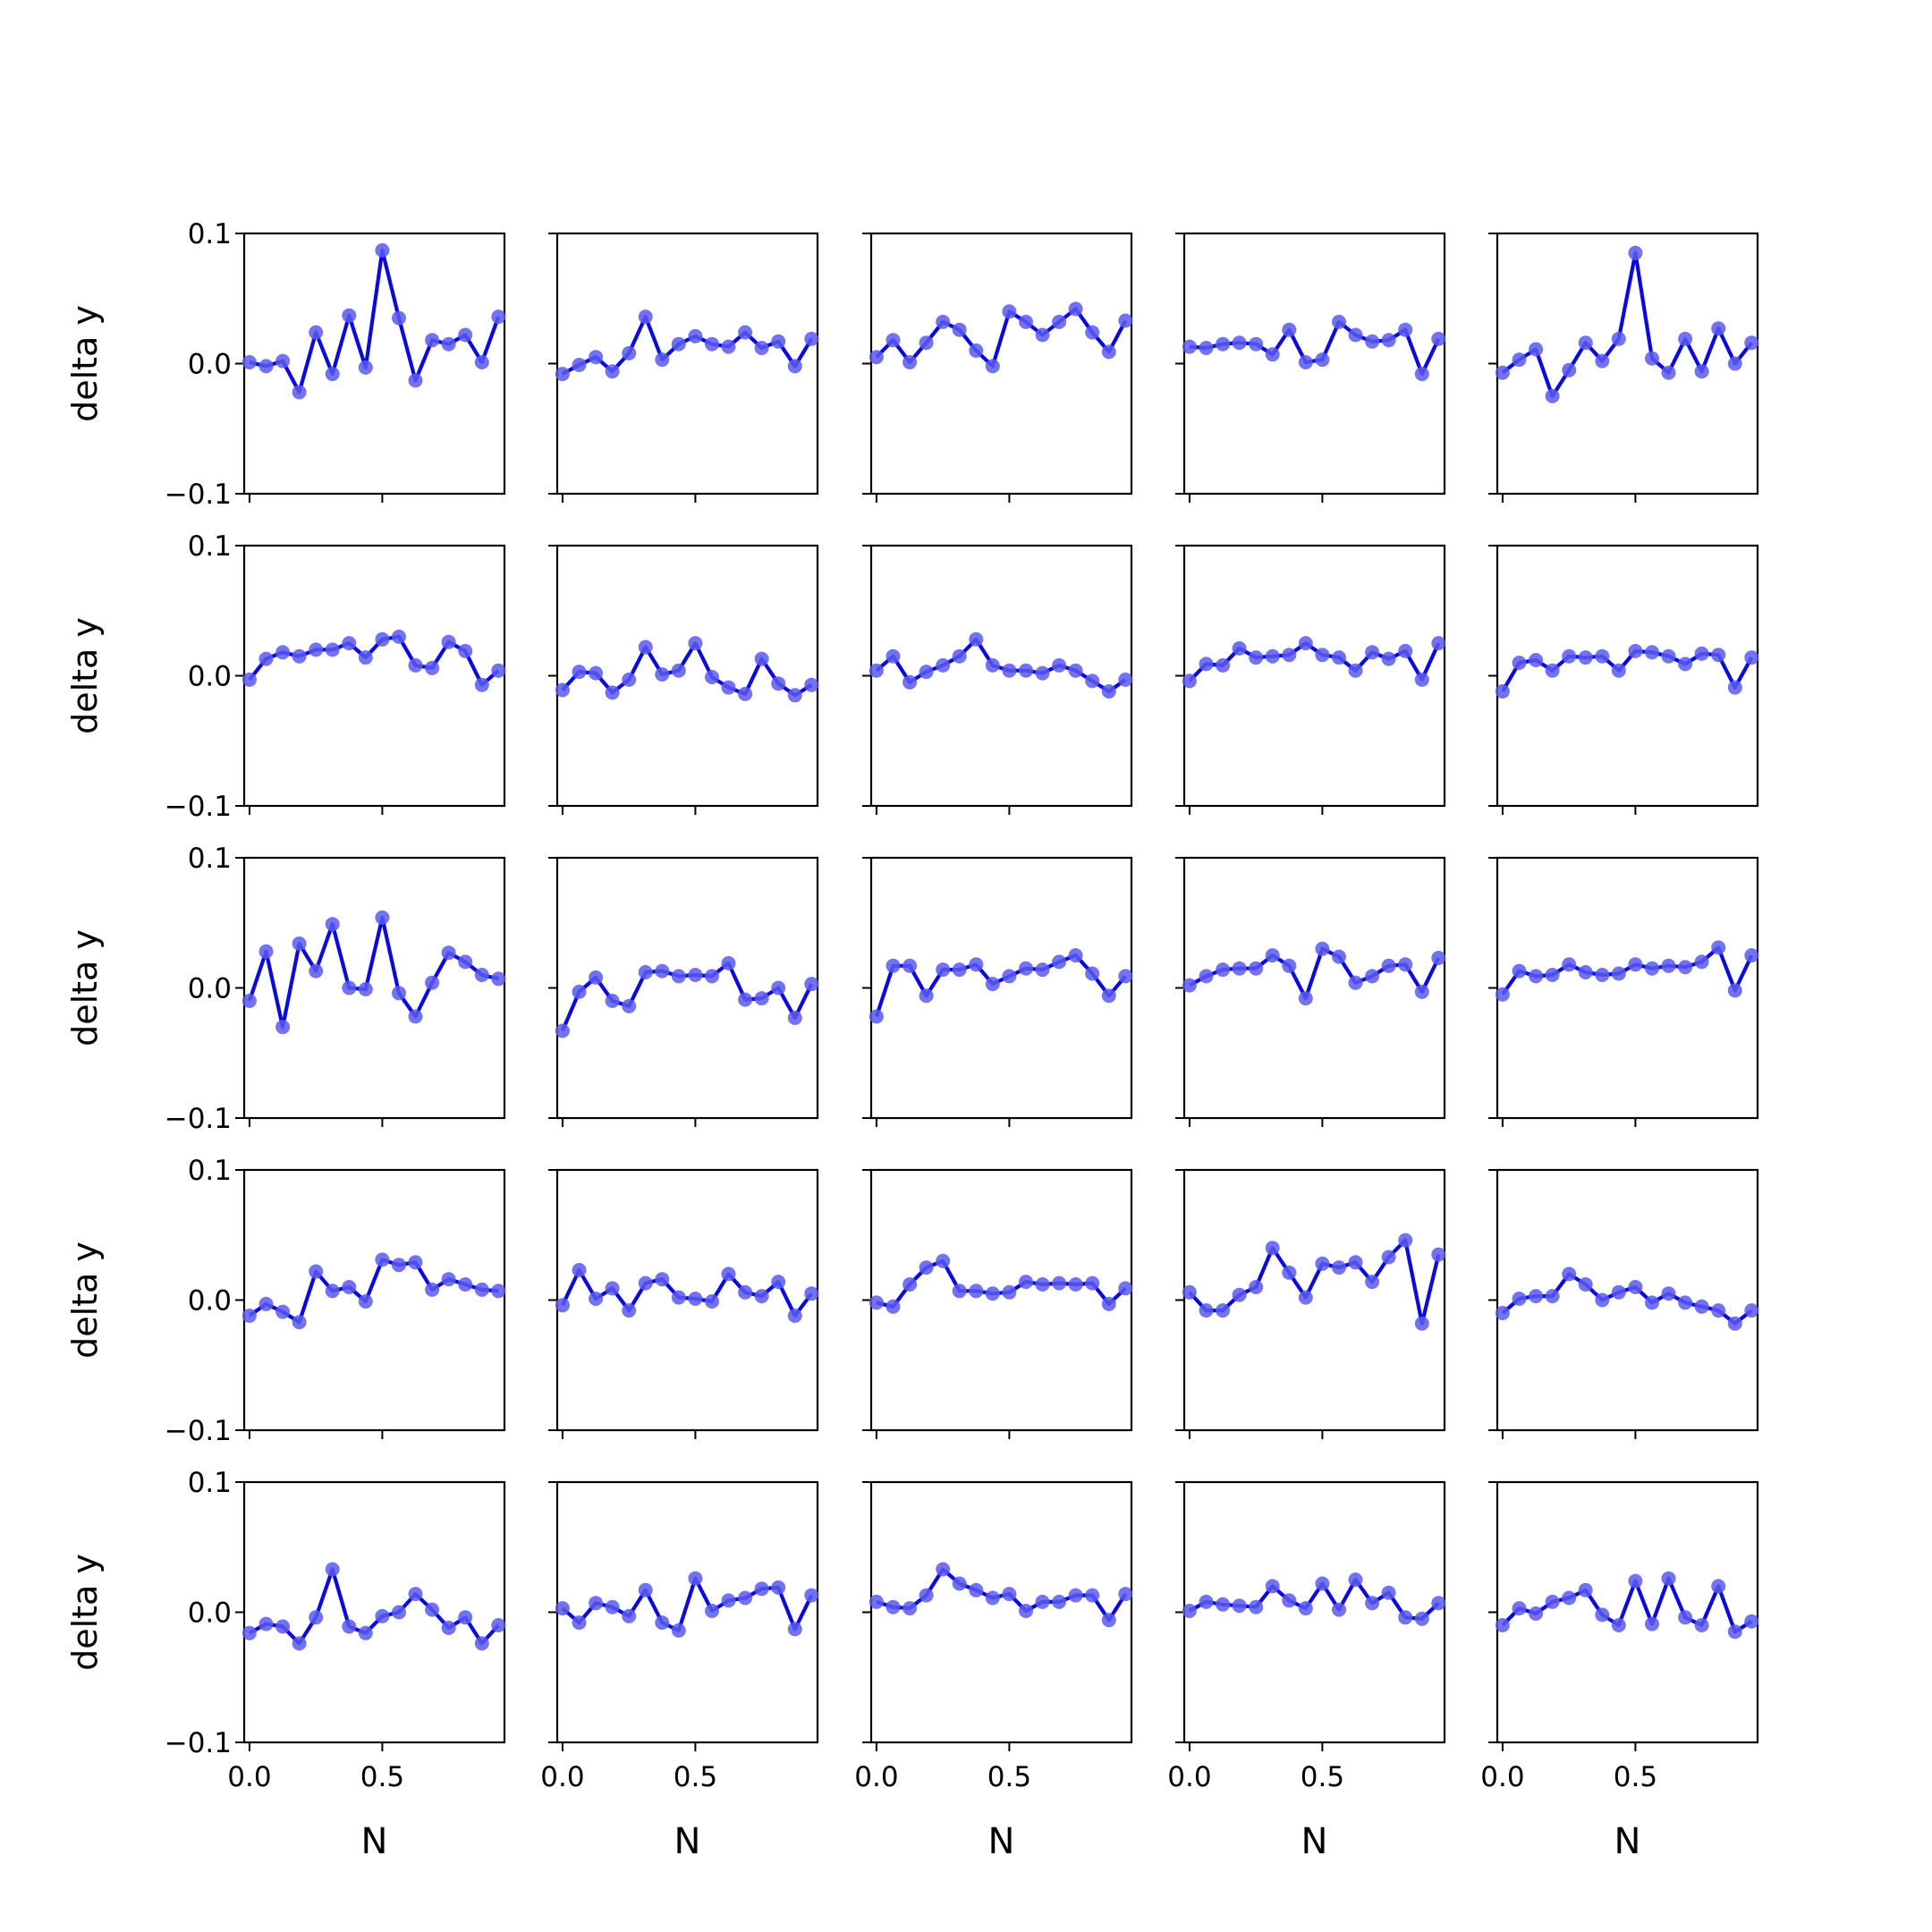 This screenshot has height=1932, width=1932. I want to click on panel-r3-c3, so click(997, 991).